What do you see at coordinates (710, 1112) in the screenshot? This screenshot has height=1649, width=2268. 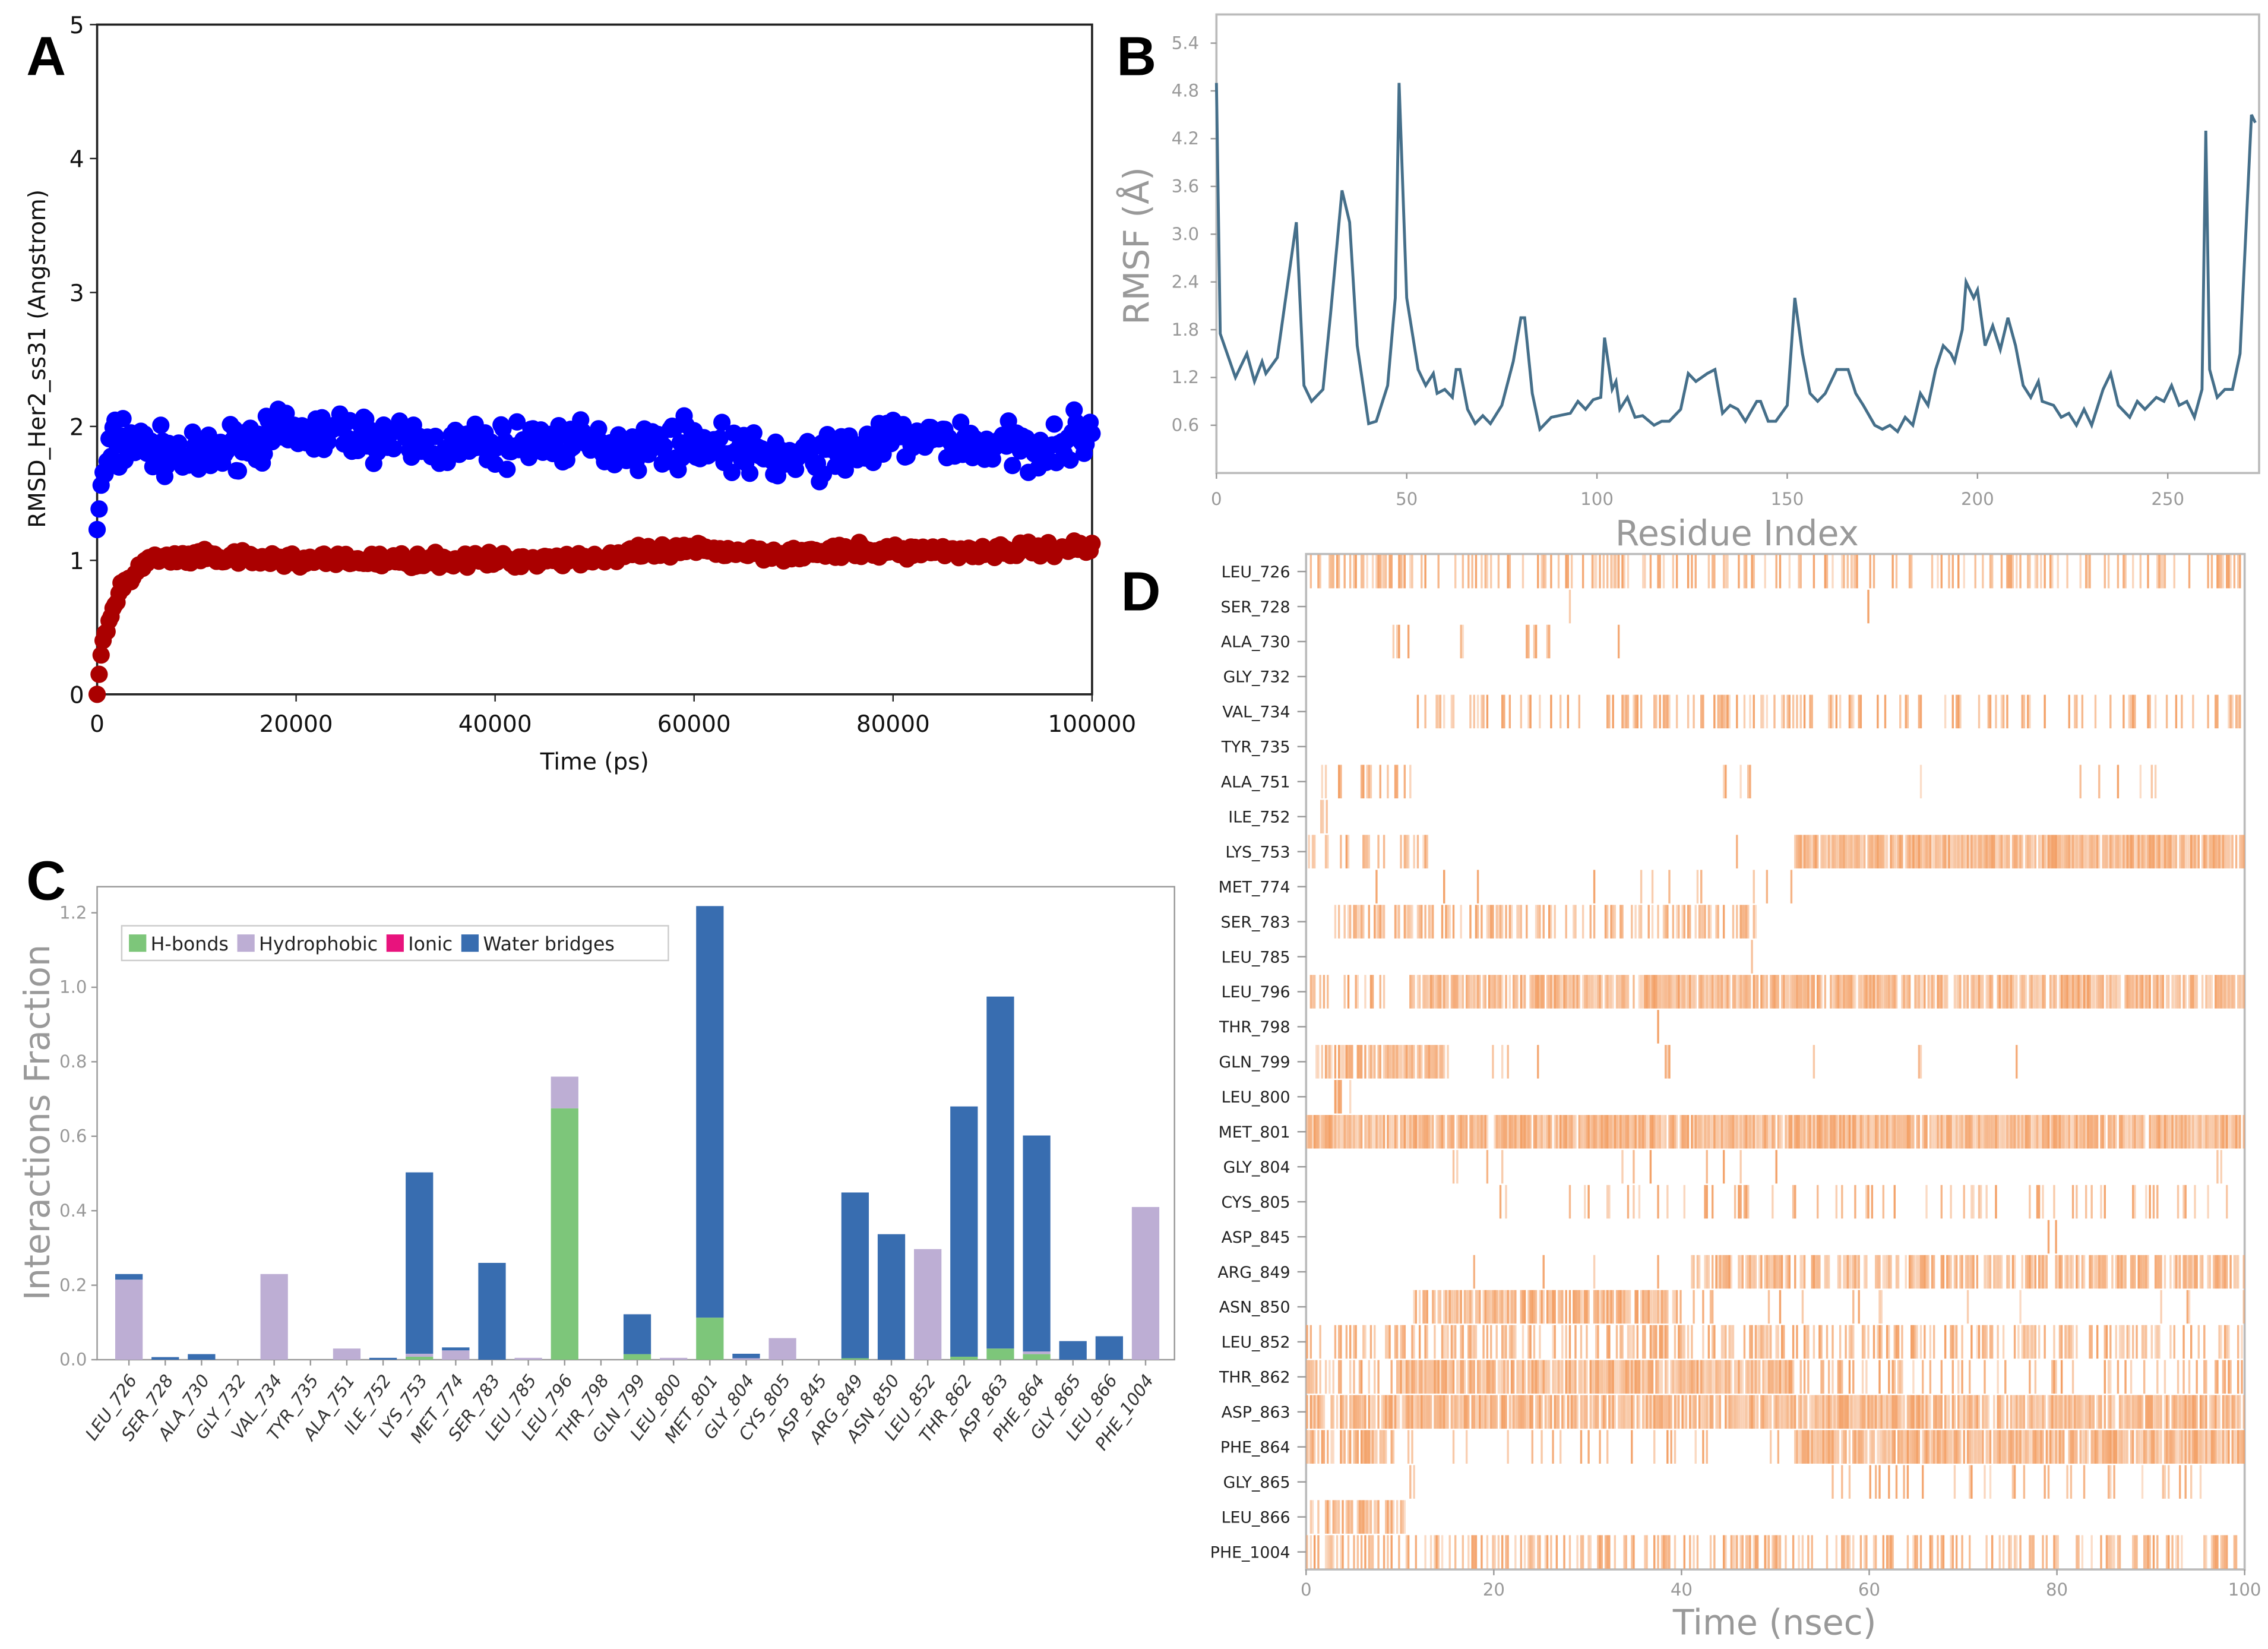 I see `bar-water-bridges` at bounding box center [710, 1112].